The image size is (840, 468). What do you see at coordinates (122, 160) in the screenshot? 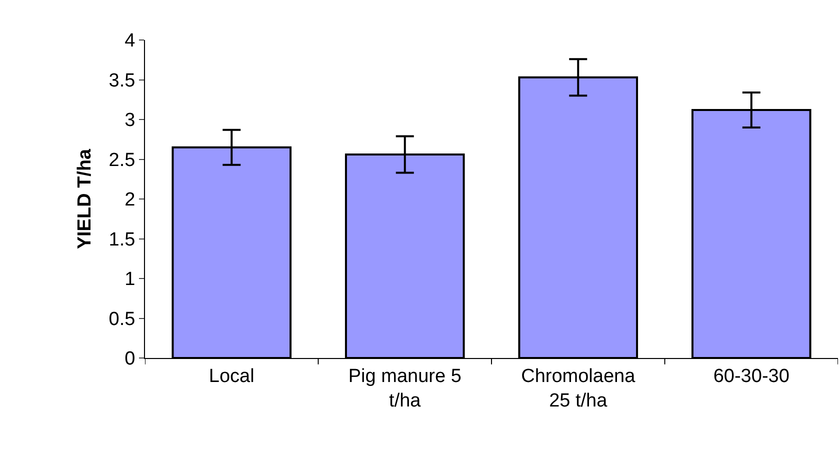
I see `y-tick-label: 2.5` at bounding box center [122, 160].